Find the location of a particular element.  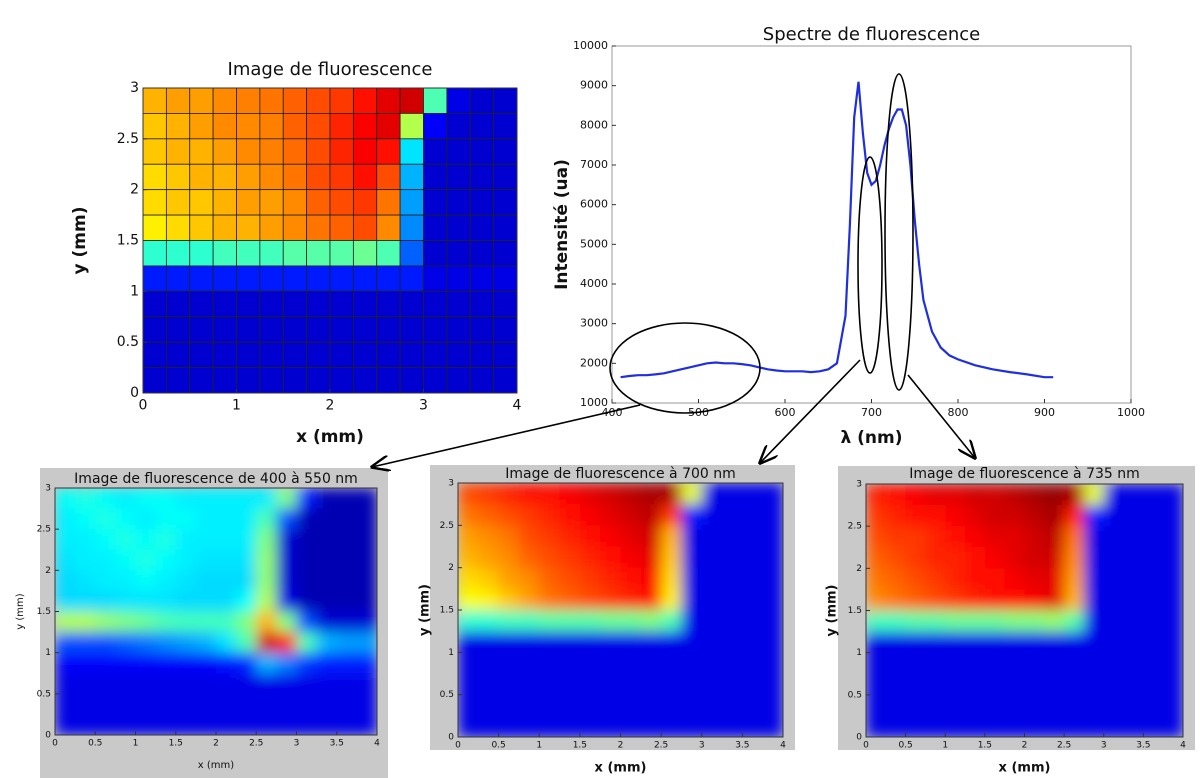

x-tick-label: 0 is located at coordinates (55, 744).